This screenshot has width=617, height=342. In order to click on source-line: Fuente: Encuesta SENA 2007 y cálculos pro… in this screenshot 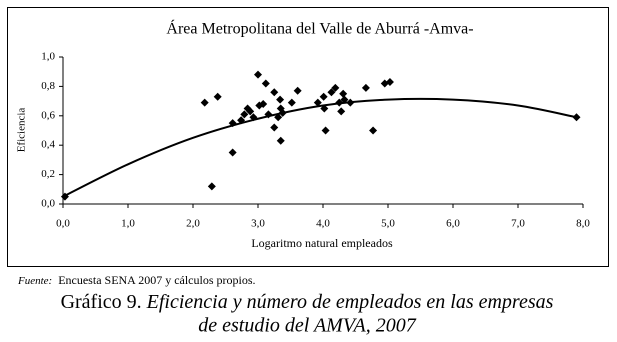, I will do `click(136, 280)`.